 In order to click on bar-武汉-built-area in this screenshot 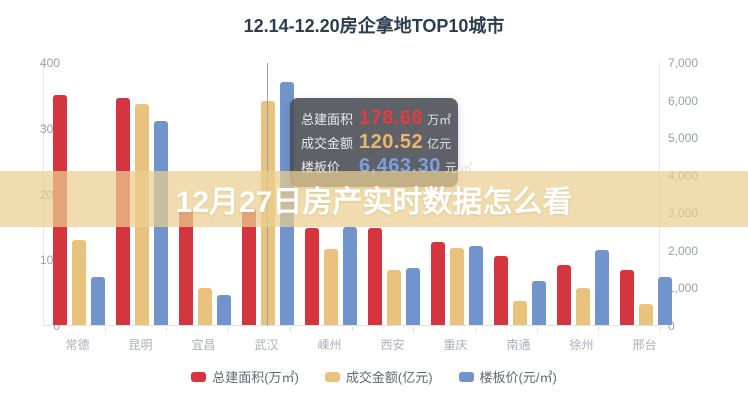, I will do `click(248, 266)`.